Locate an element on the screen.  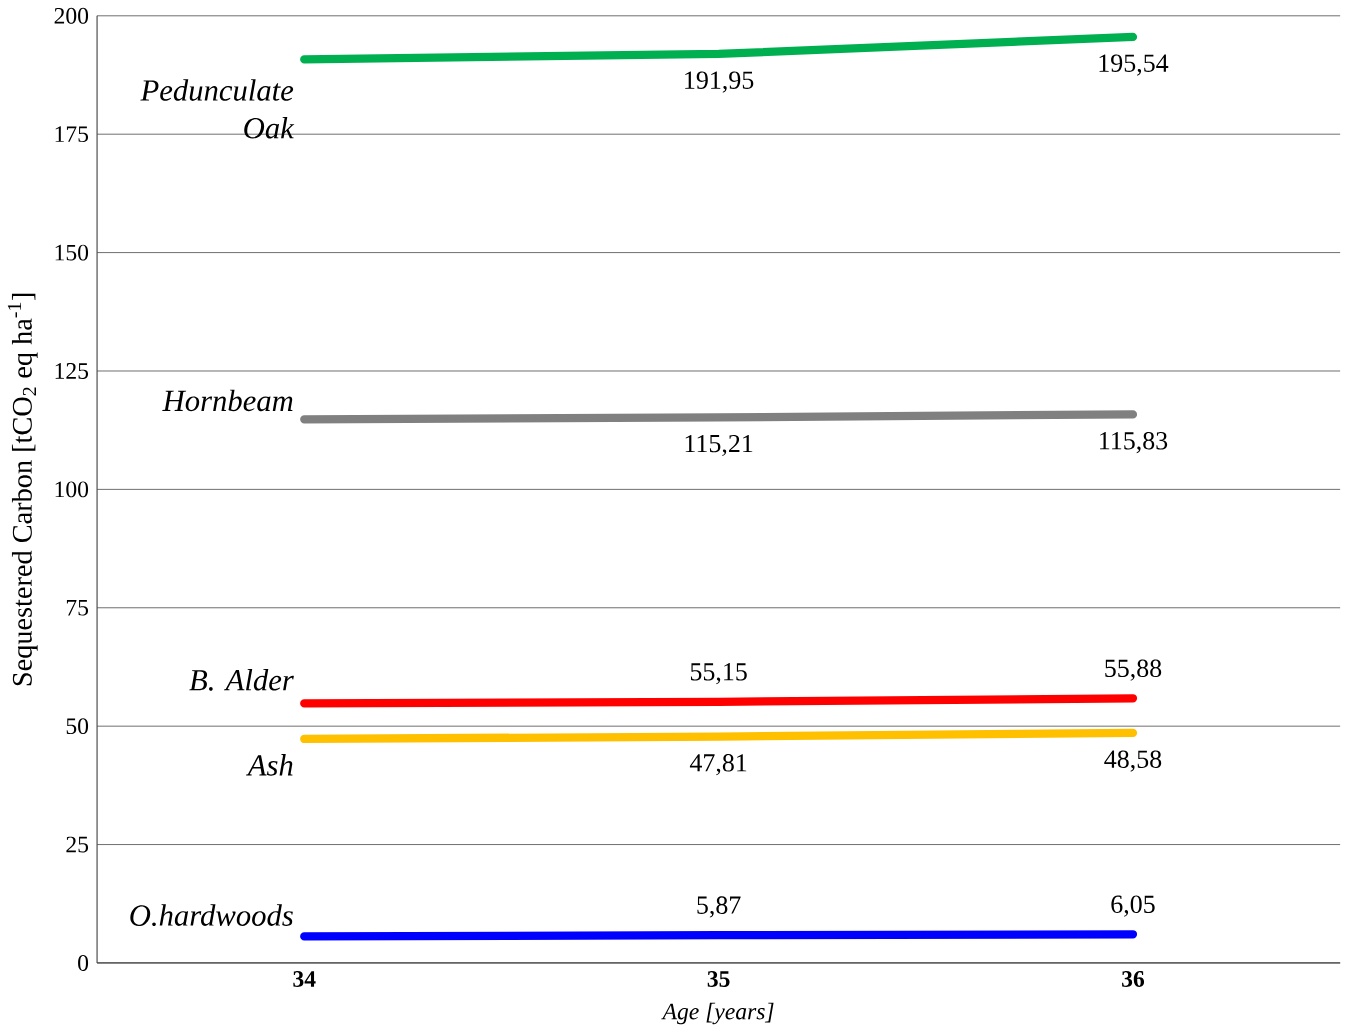
data-label: 47,81 is located at coordinates (718, 764).